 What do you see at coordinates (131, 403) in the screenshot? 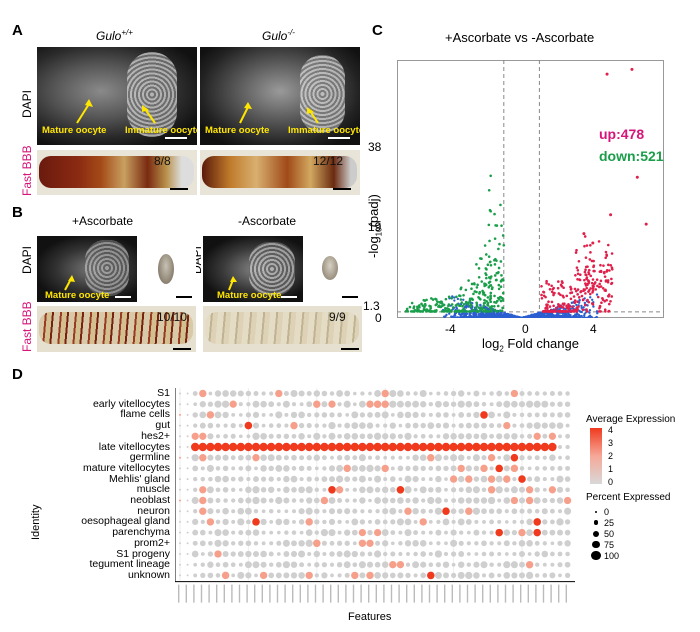
I see `identity-label: early vitellocytes` at bounding box center [131, 403].